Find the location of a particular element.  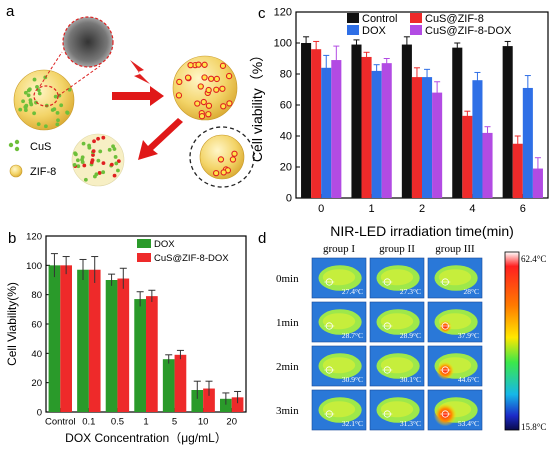

thermal-image: 28°C is located at coordinates (455, 278).